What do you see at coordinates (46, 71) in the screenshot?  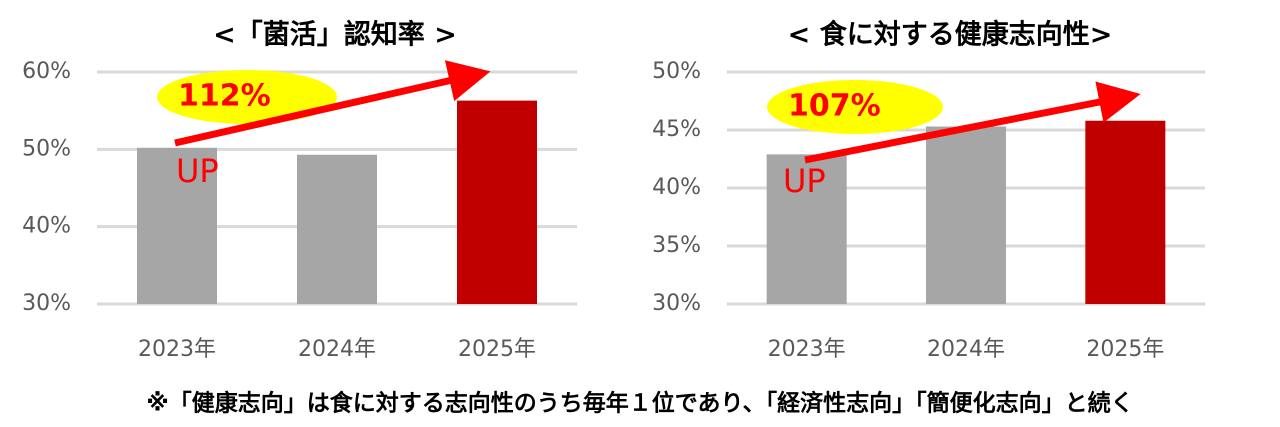 I see `y-tick-label: 60%` at bounding box center [46, 71].